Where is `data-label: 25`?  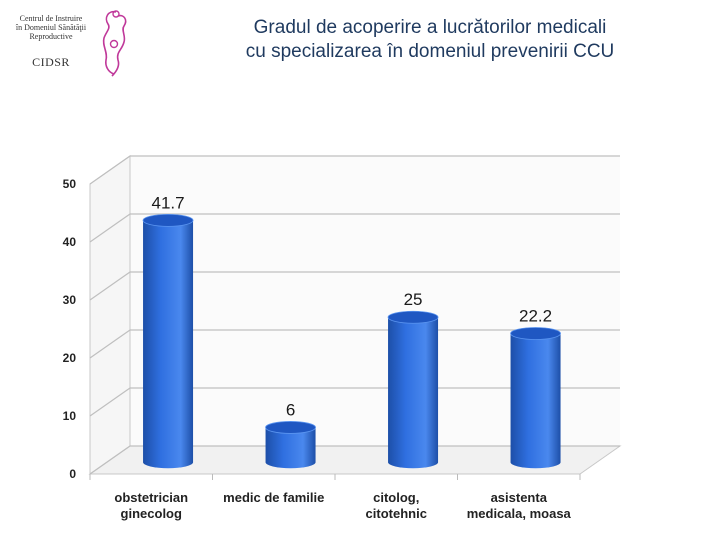
data-label: 25 is located at coordinates (413, 299).